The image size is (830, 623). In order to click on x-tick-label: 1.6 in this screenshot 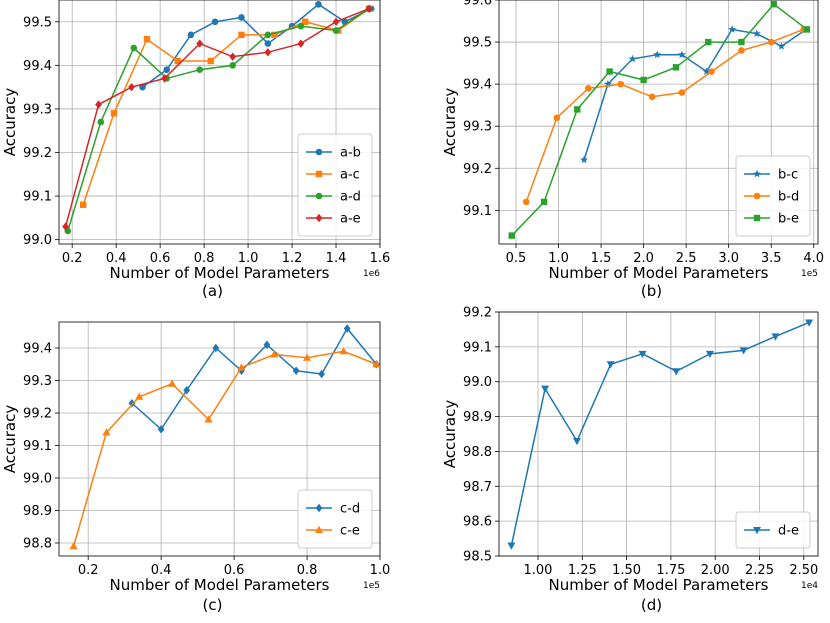, I will do `click(380, 258)`.